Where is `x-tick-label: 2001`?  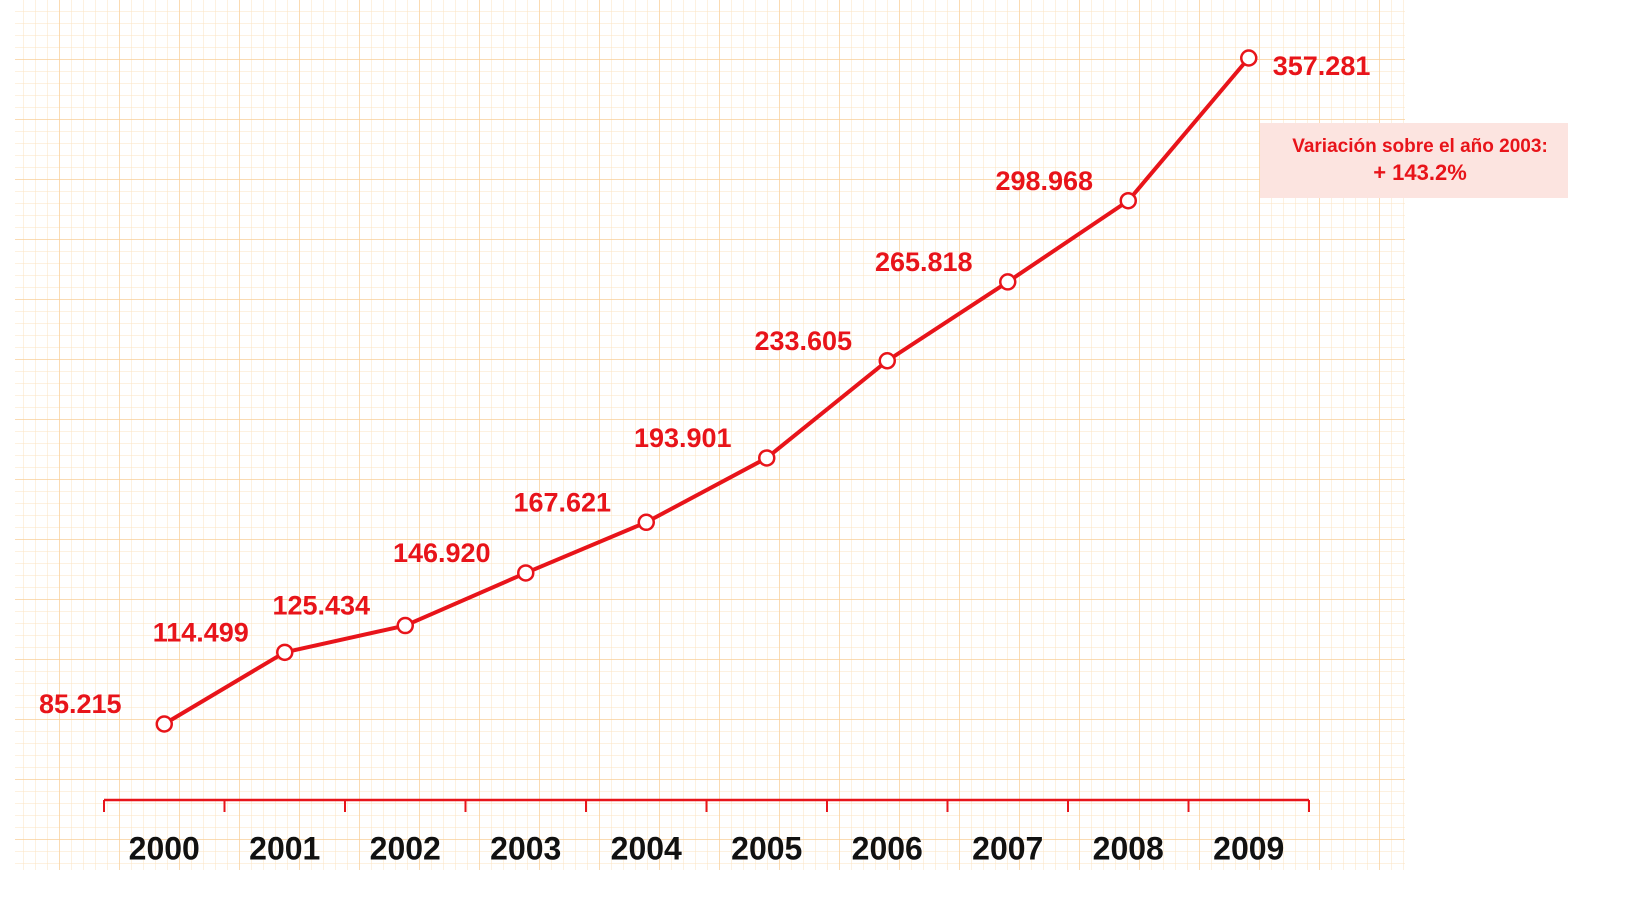 x-tick-label: 2001 is located at coordinates (284, 848).